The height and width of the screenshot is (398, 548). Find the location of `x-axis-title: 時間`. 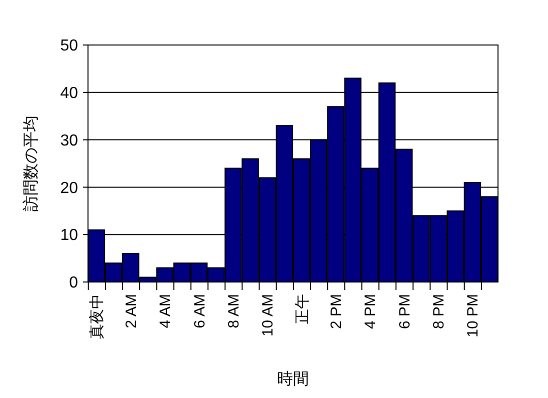

x-axis-title: 時間 is located at coordinates (293, 379).